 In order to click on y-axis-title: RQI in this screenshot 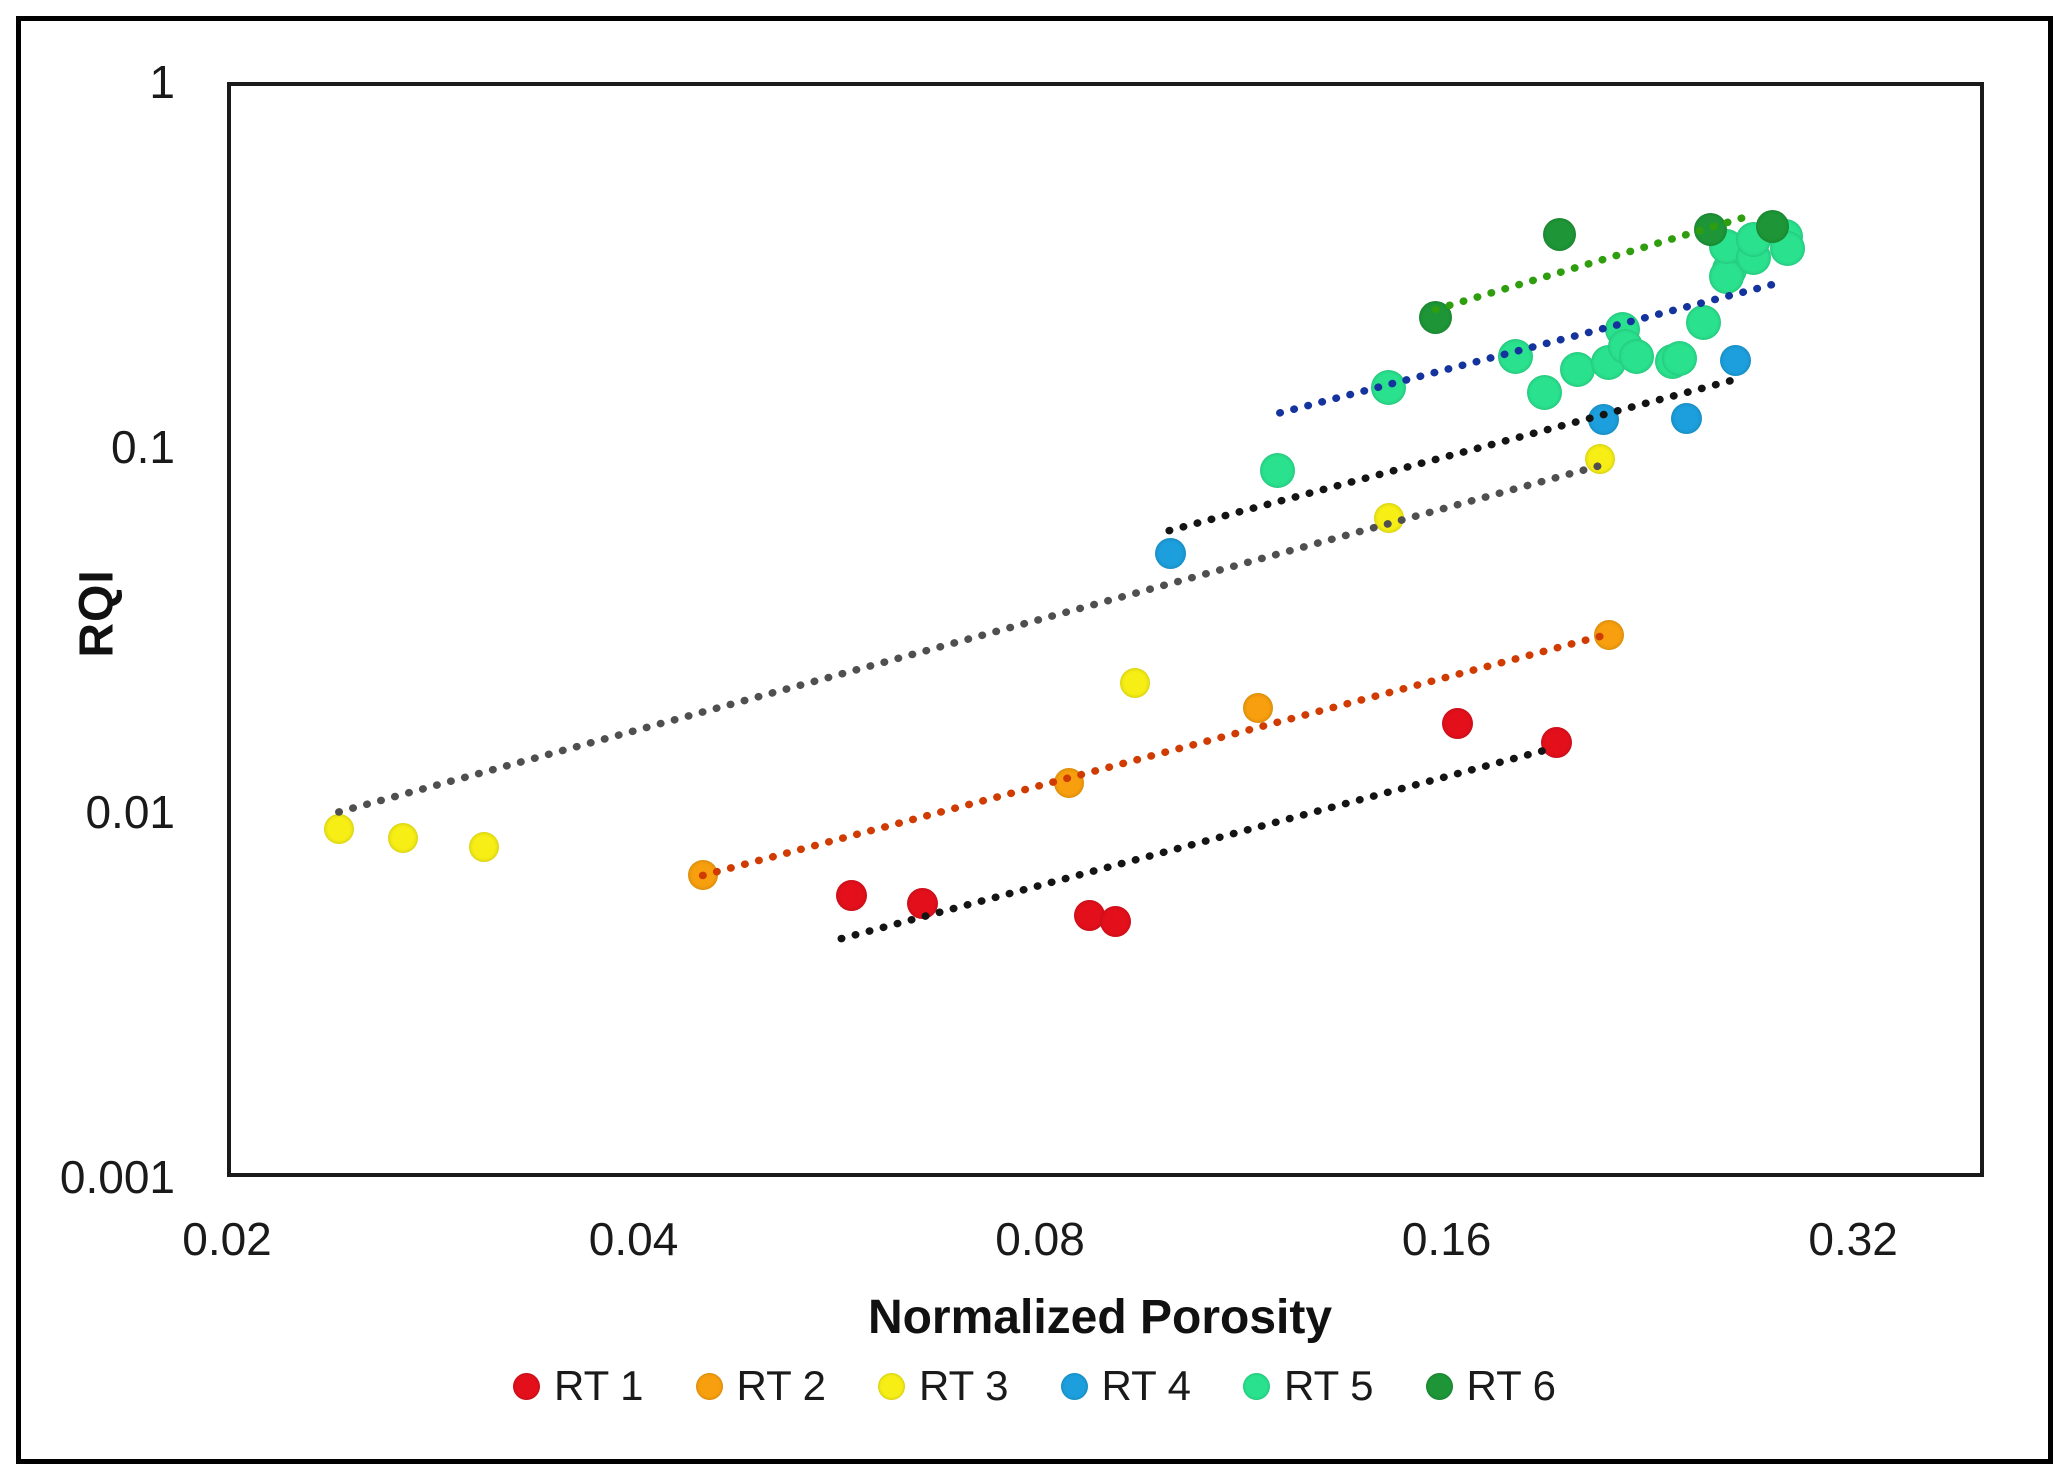, I will do `click(97, 613)`.